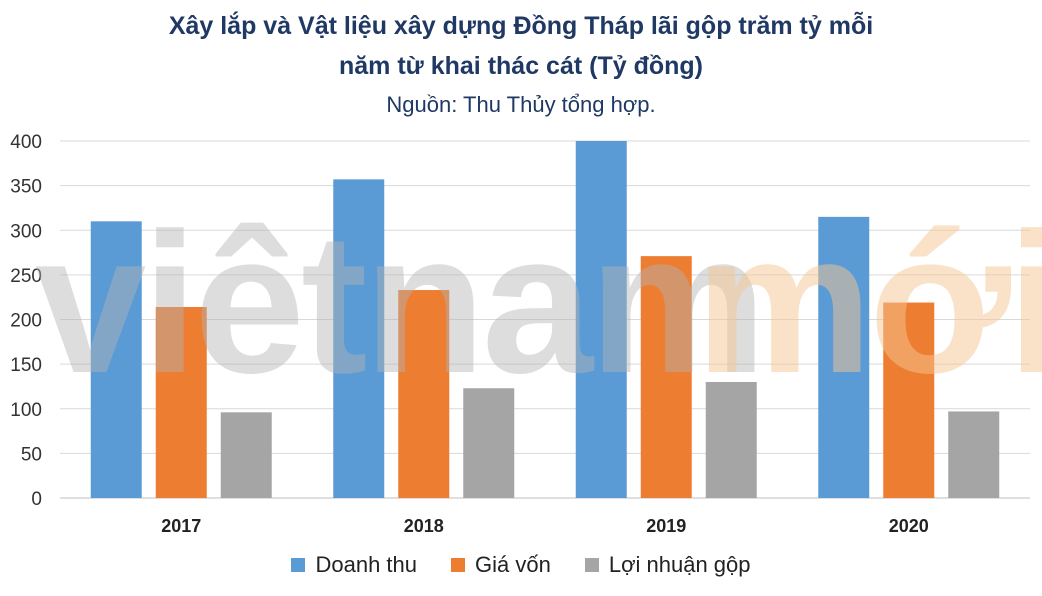 The image size is (1042, 596). Describe the element at coordinates (36, 499) in the screenshot. I see `y-tick-label: 0` at that location.